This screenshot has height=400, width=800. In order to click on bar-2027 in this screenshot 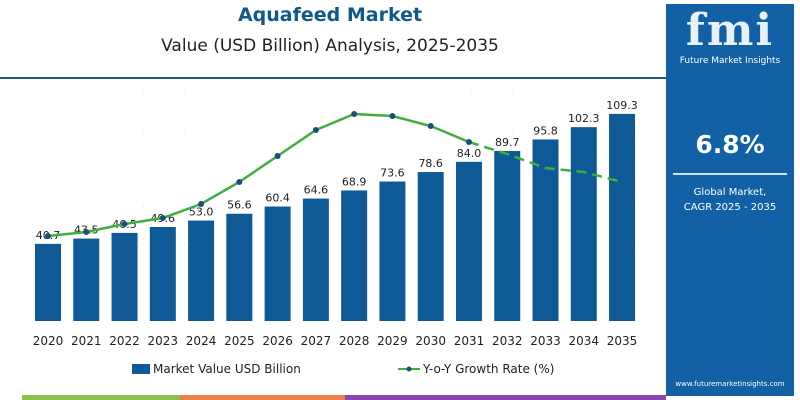, I will do `click(315, 259)`.